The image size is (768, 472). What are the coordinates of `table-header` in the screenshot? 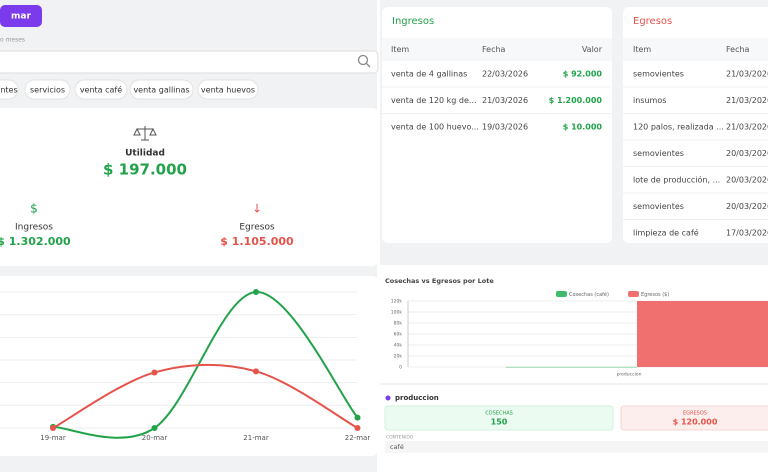 It's located at (497, 49).